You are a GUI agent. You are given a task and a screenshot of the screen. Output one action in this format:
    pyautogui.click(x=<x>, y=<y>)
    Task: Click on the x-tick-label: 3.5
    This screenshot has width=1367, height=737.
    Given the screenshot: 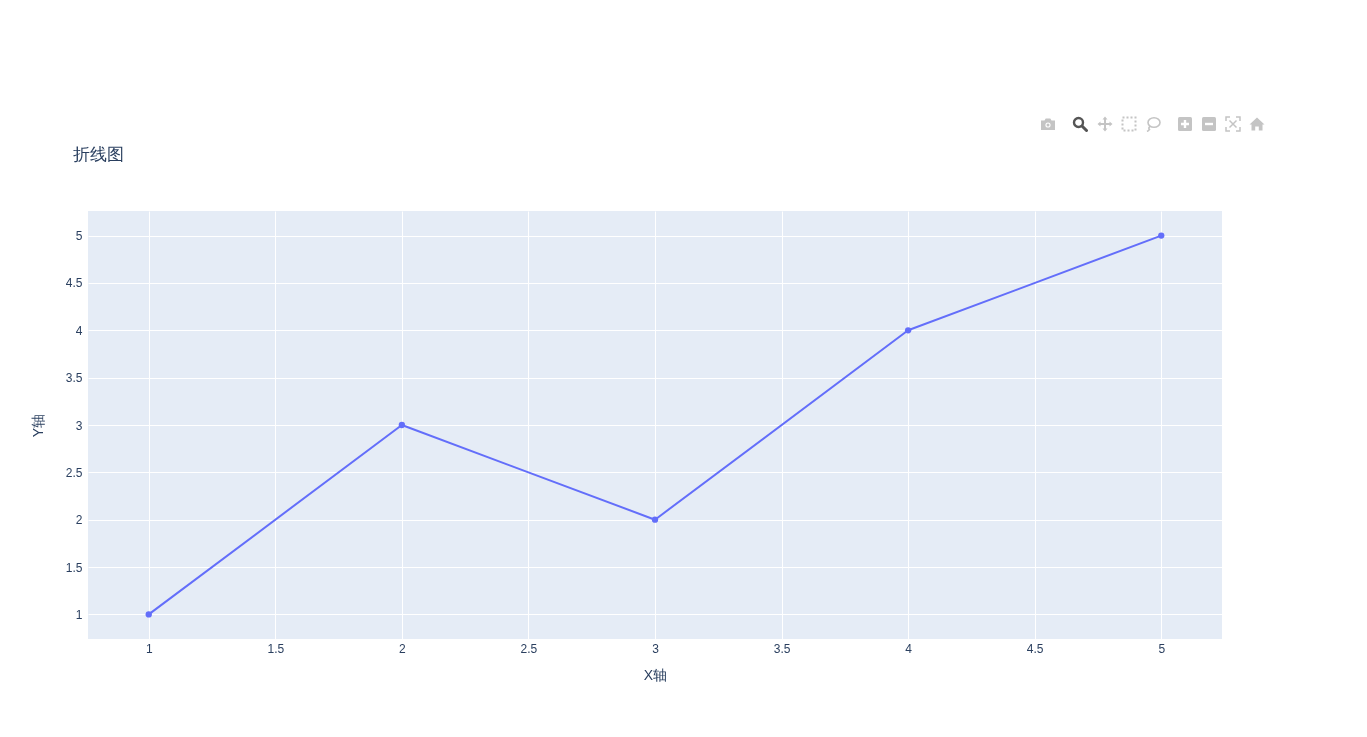 What is the action you would take?
    pyautogui.click(x=782, y=648)
    